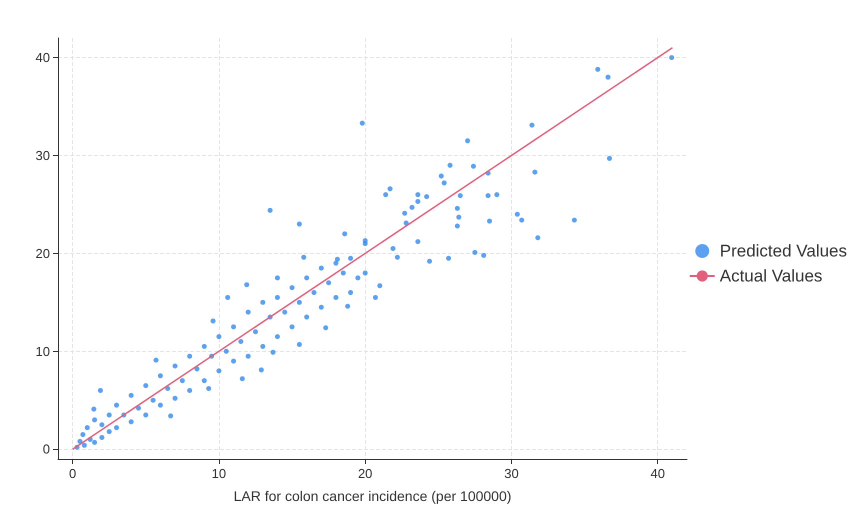  What do you see at coordinates (72, 473) in the screenshot?
I see `x-tick-label: 0` at bounding box center [72, 473].